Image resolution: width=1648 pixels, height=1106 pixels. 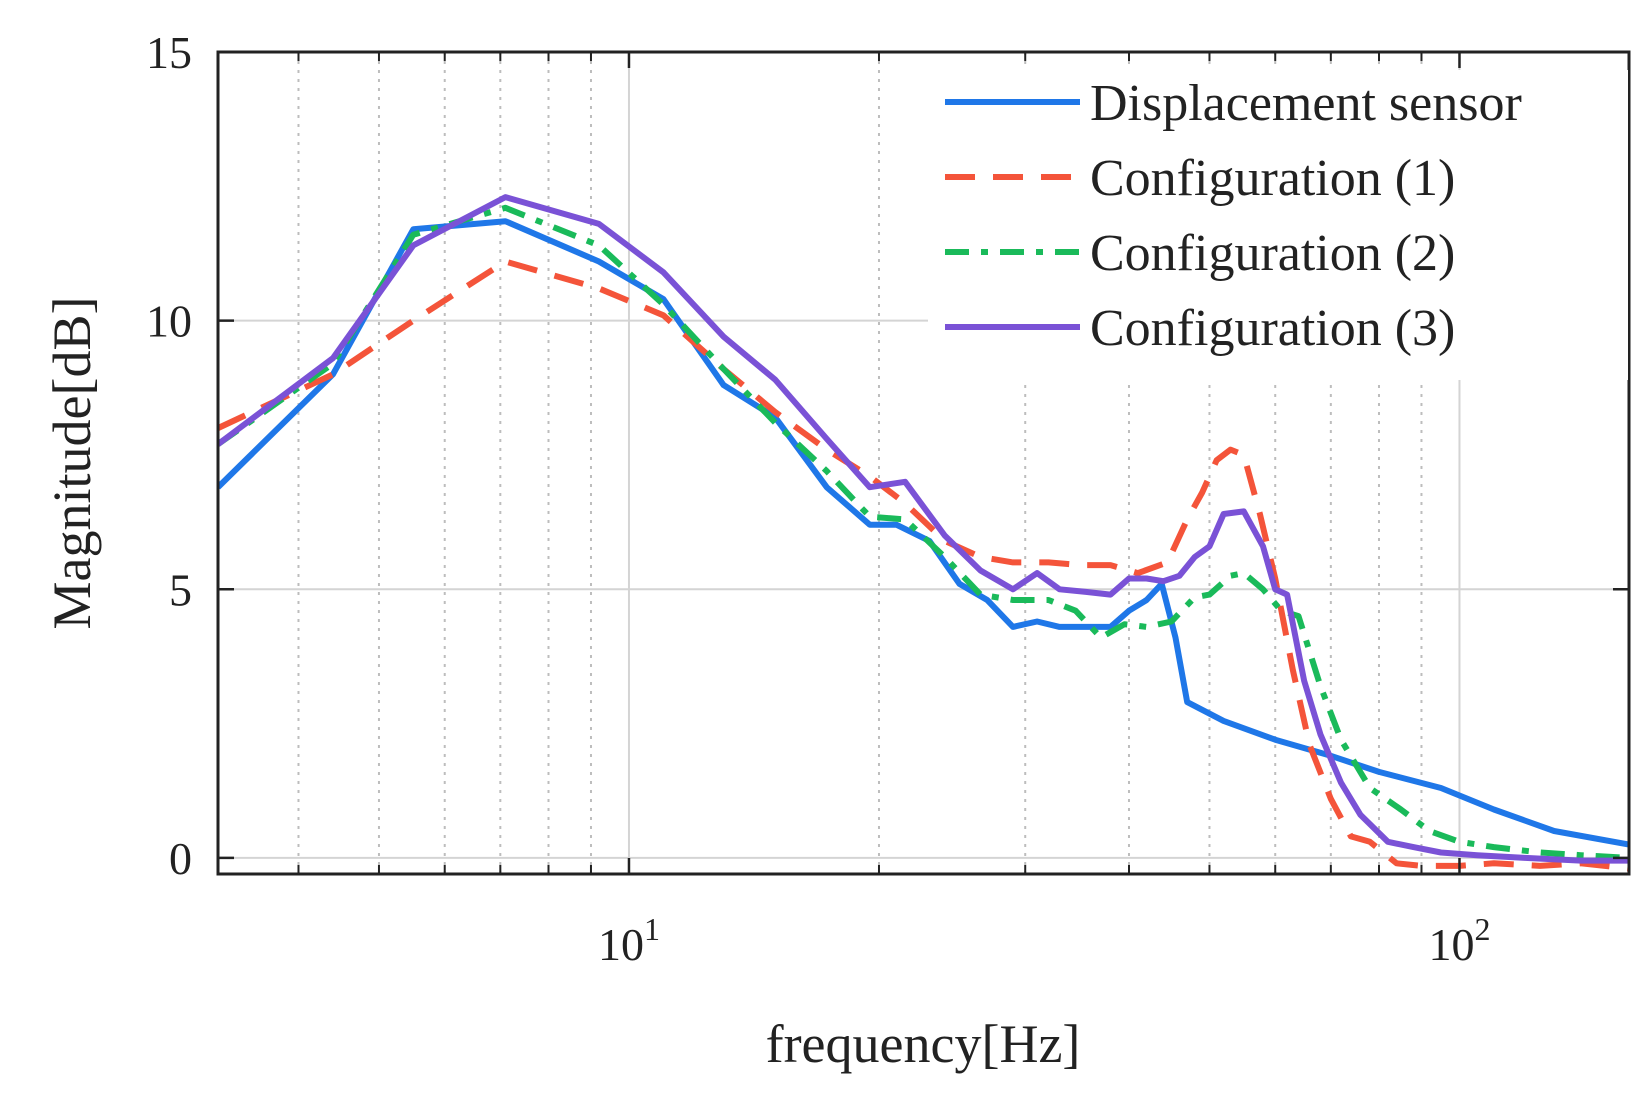 What do you see at coordinates (1272, 178) in the screenshot?
I see `legend-label-2: Configuration (1)` at bounding box center [1272, 178].